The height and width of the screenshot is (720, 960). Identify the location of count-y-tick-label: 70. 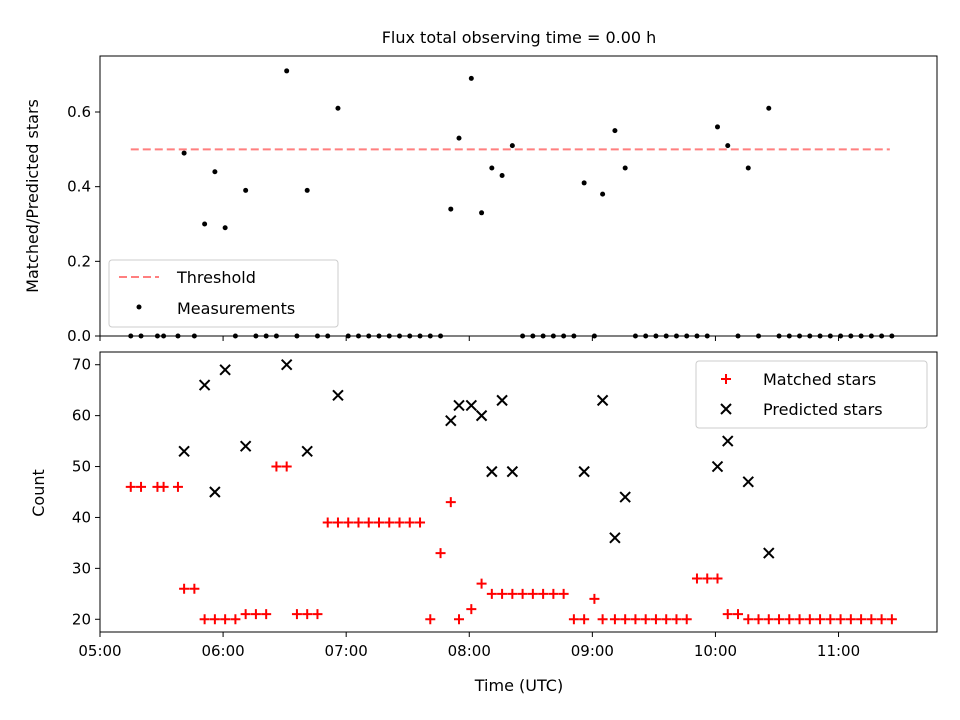
(81, 365).